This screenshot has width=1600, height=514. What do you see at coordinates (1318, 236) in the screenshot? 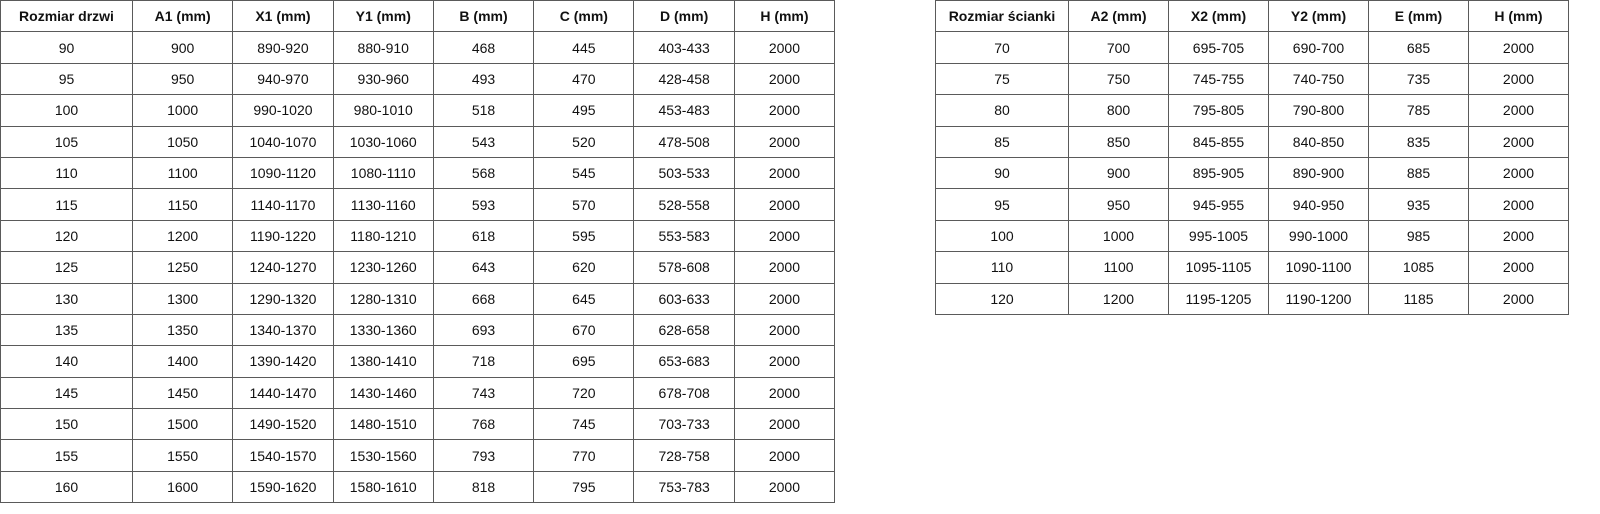
I see `table-cell: 990-1000` at bounding box center [1318, 236].